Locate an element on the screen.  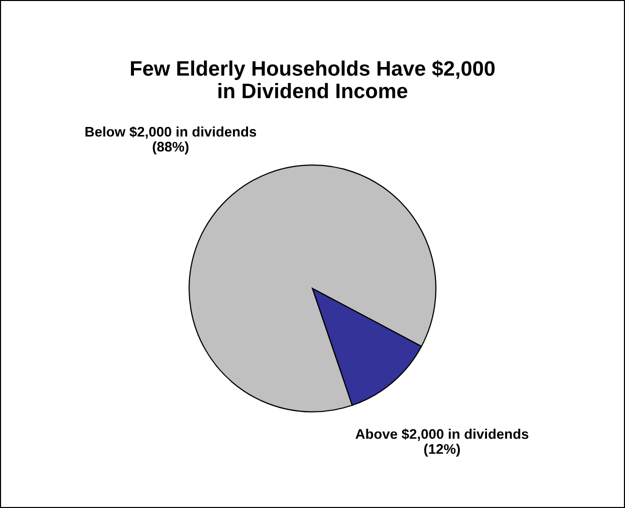
slice-label: Above $2,000 in dividends is located at coordinates (442, 434).